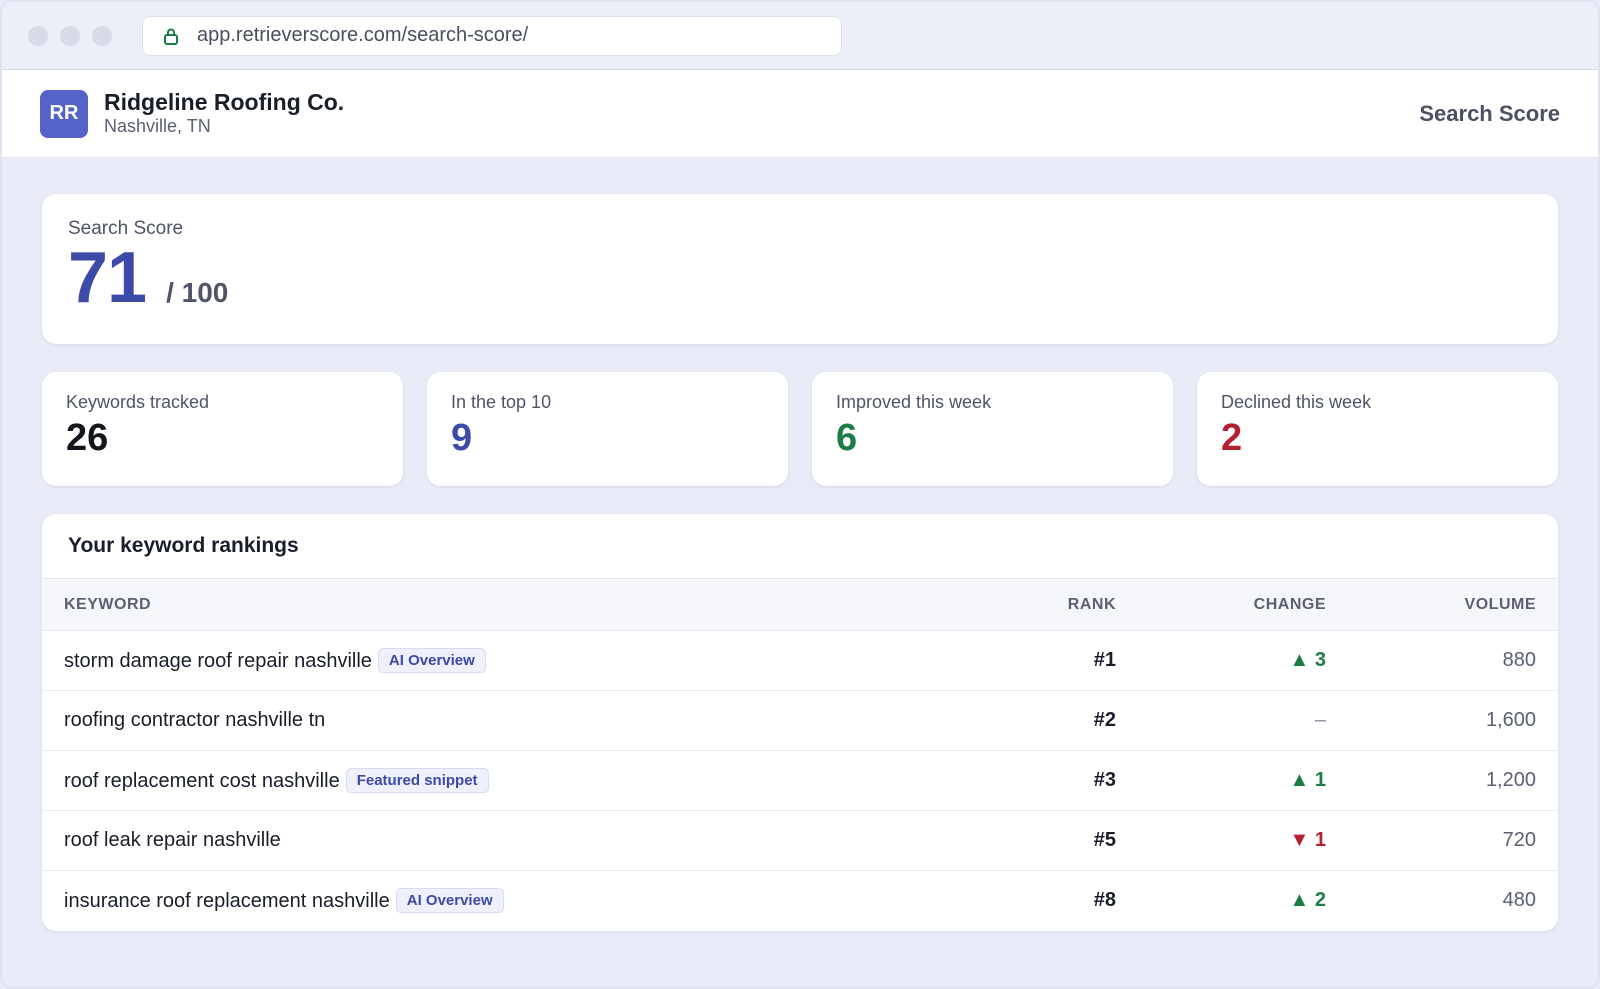 The height and width of the screenshot is (989, 1600). What do you see at coordinates (173, 36) in the screenshot?
I see `lock-icon` at bounding box center [173, 36].